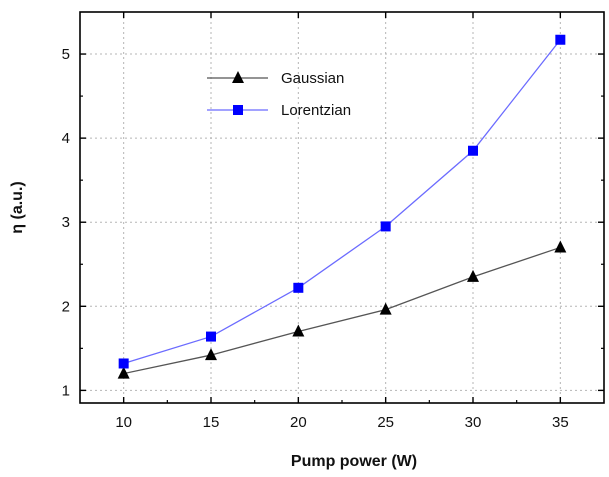 The height and width of the screenshot is (477, 609). Describe the element at coordinates (354, 461) in the screenshot. I see `x-axis-label: Pump power (W)` at that location.